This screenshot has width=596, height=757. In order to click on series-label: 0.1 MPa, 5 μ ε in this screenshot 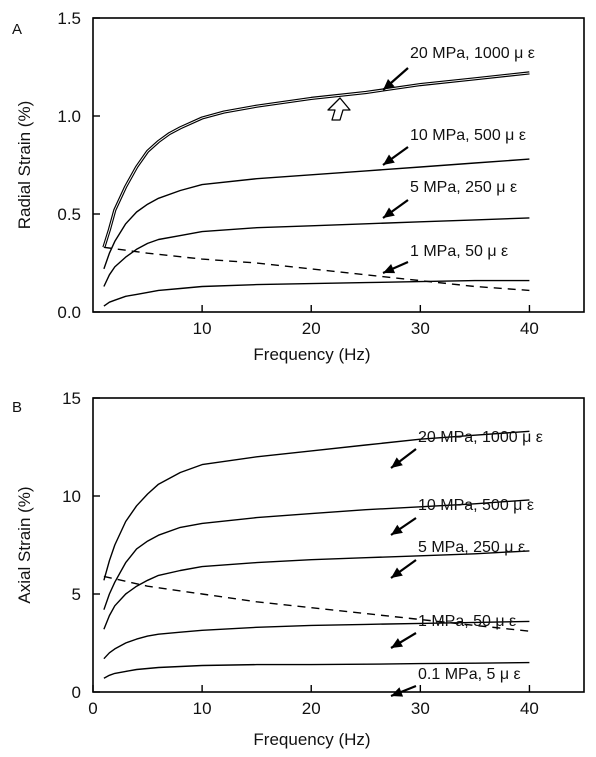, I will do `click(469, 674)`.